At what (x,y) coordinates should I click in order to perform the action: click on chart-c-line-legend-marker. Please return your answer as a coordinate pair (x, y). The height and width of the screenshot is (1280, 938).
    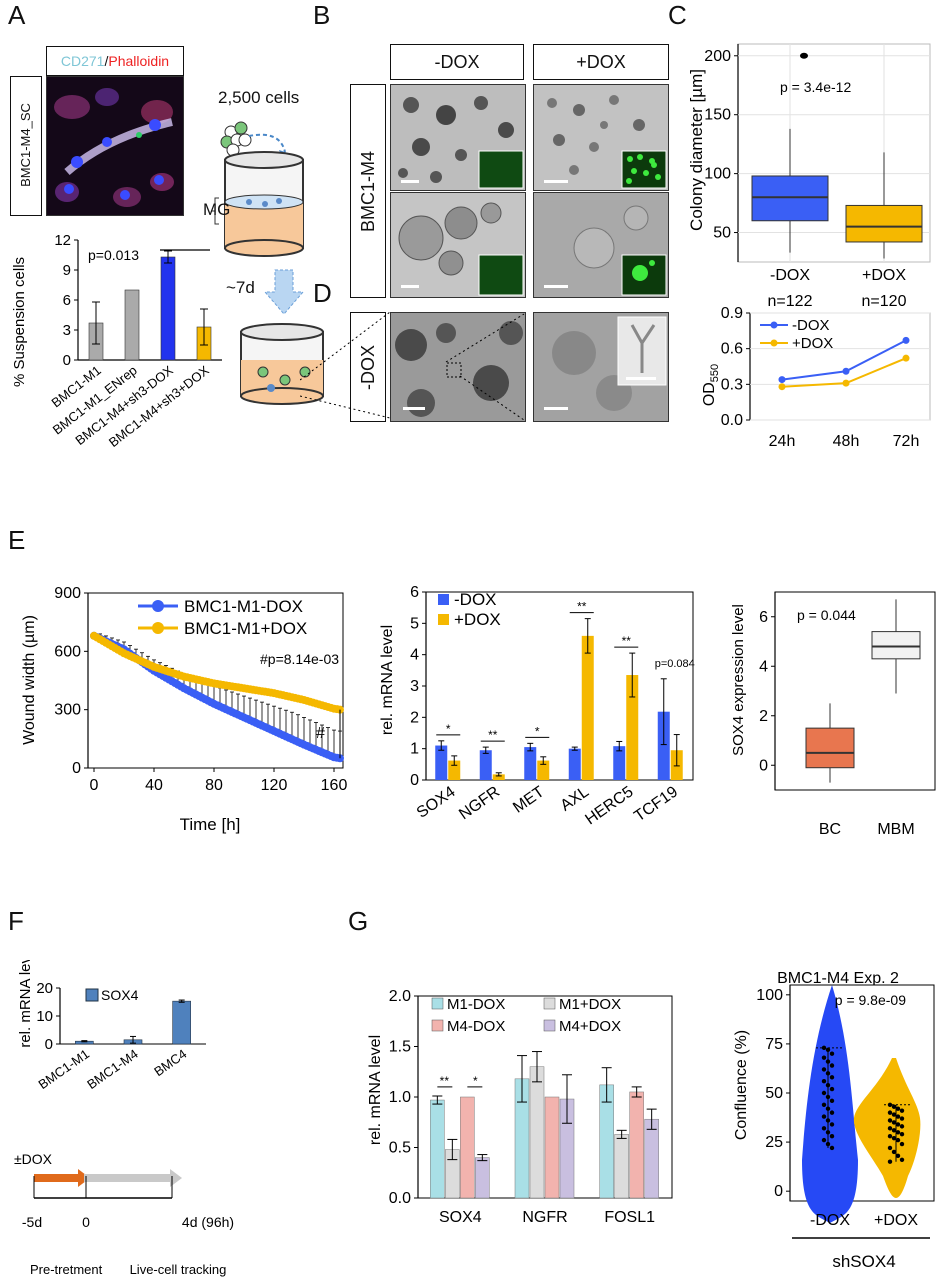
    Looking at the image, I should click on (774, 343).